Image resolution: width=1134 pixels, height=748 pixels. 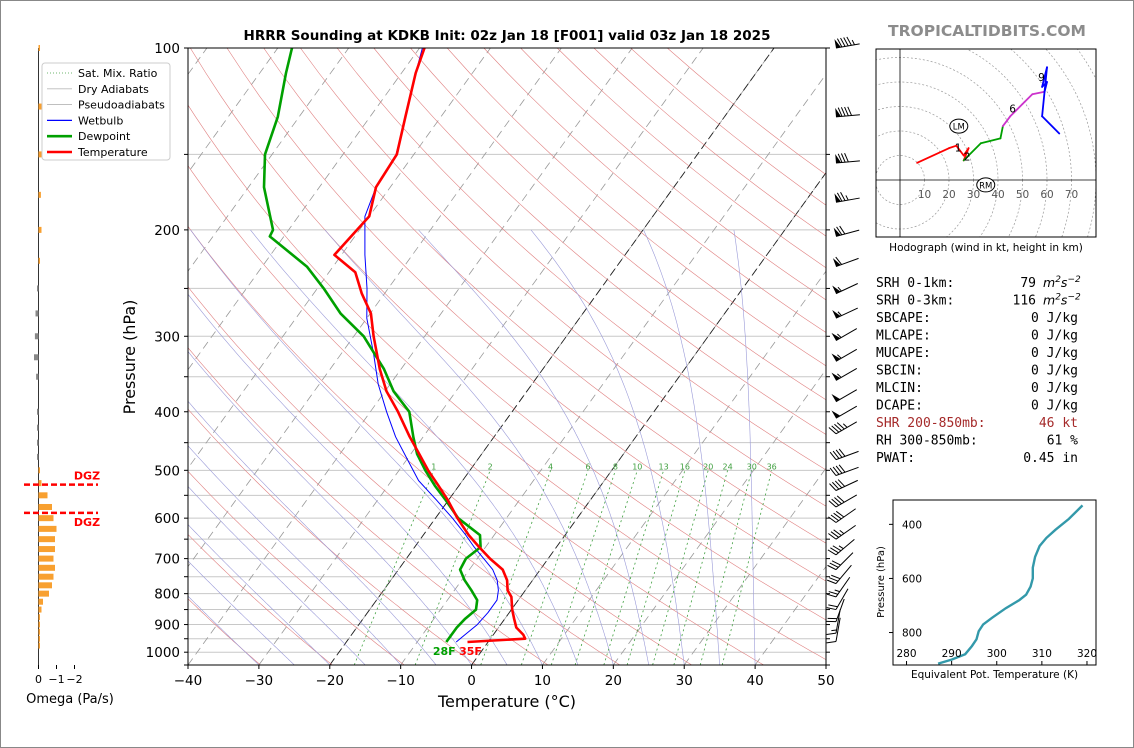 What do you see at coordinates (471, 681) in the screenshot?
I see `x-tick-label: 0` at bounding box center [471, 681].